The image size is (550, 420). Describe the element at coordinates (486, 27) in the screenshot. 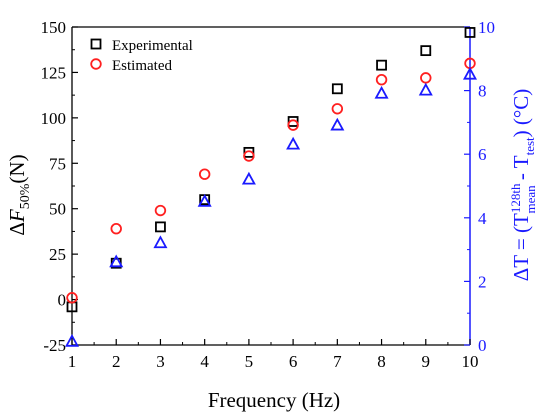

I see `right-y-tick-label: 10` at that location.